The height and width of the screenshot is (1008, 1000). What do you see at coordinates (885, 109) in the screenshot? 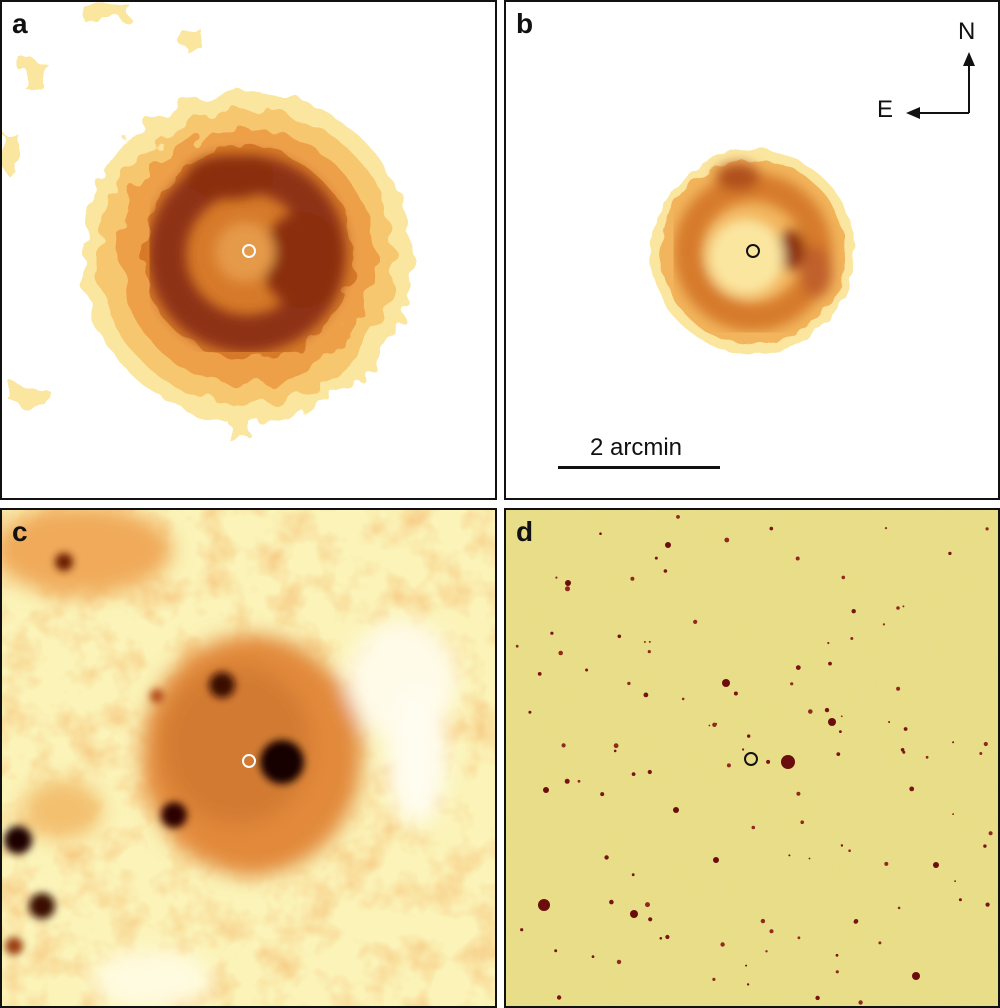
I see `compass-east-label: E` at bounding box center [885, 109].